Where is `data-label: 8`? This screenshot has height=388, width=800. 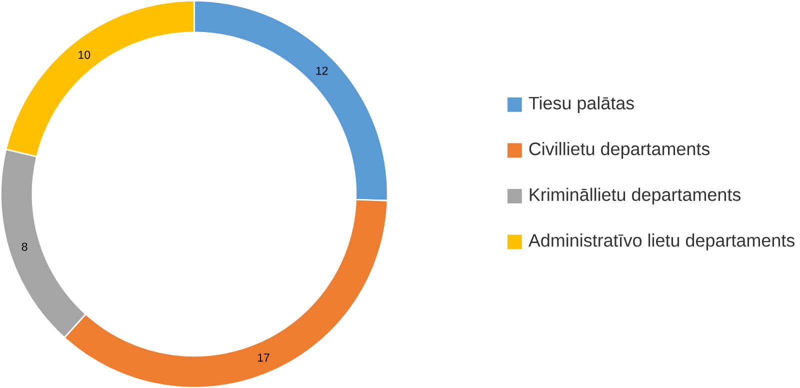
data-label: 8 is located at coordinates (25, 246).